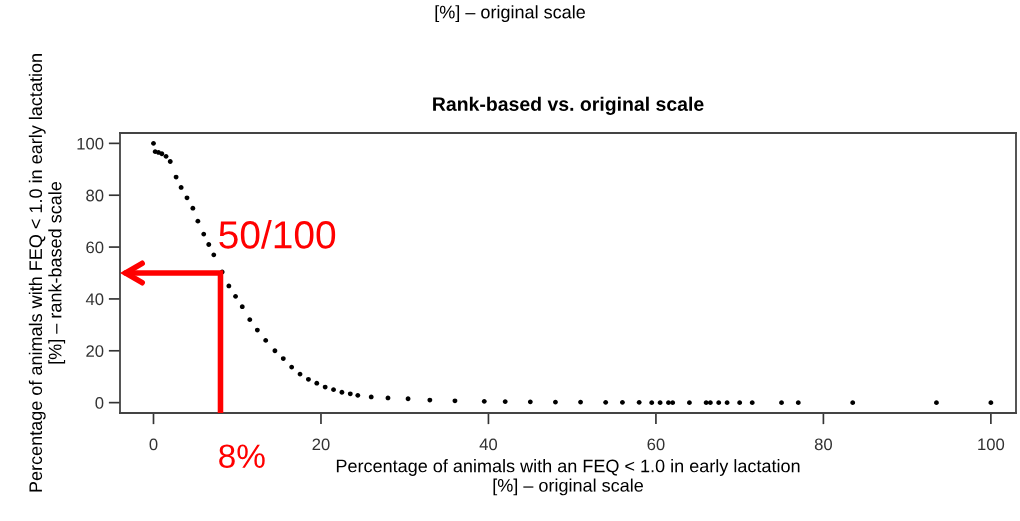 This screenshot has height=521, width=1020. I want to click on x-tick-label: 0, so click(153, 444).